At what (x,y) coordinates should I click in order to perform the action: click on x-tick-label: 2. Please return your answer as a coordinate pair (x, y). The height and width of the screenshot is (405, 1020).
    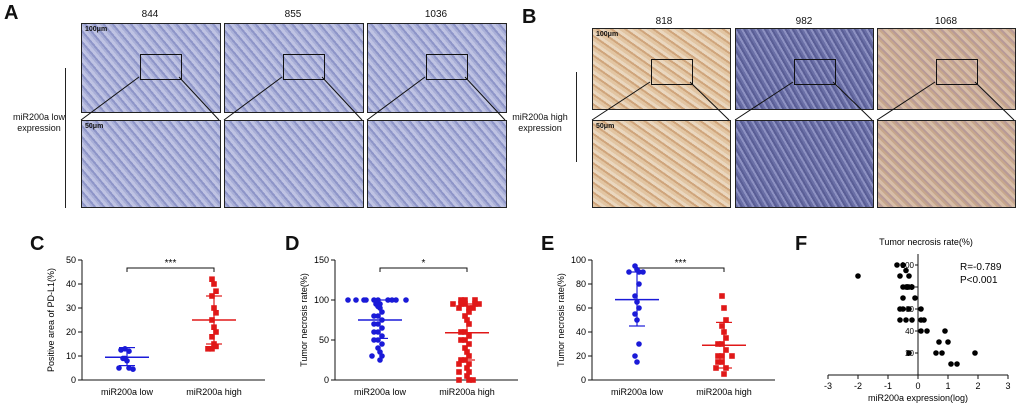
    Looking at the image, I should click on (977, 386).